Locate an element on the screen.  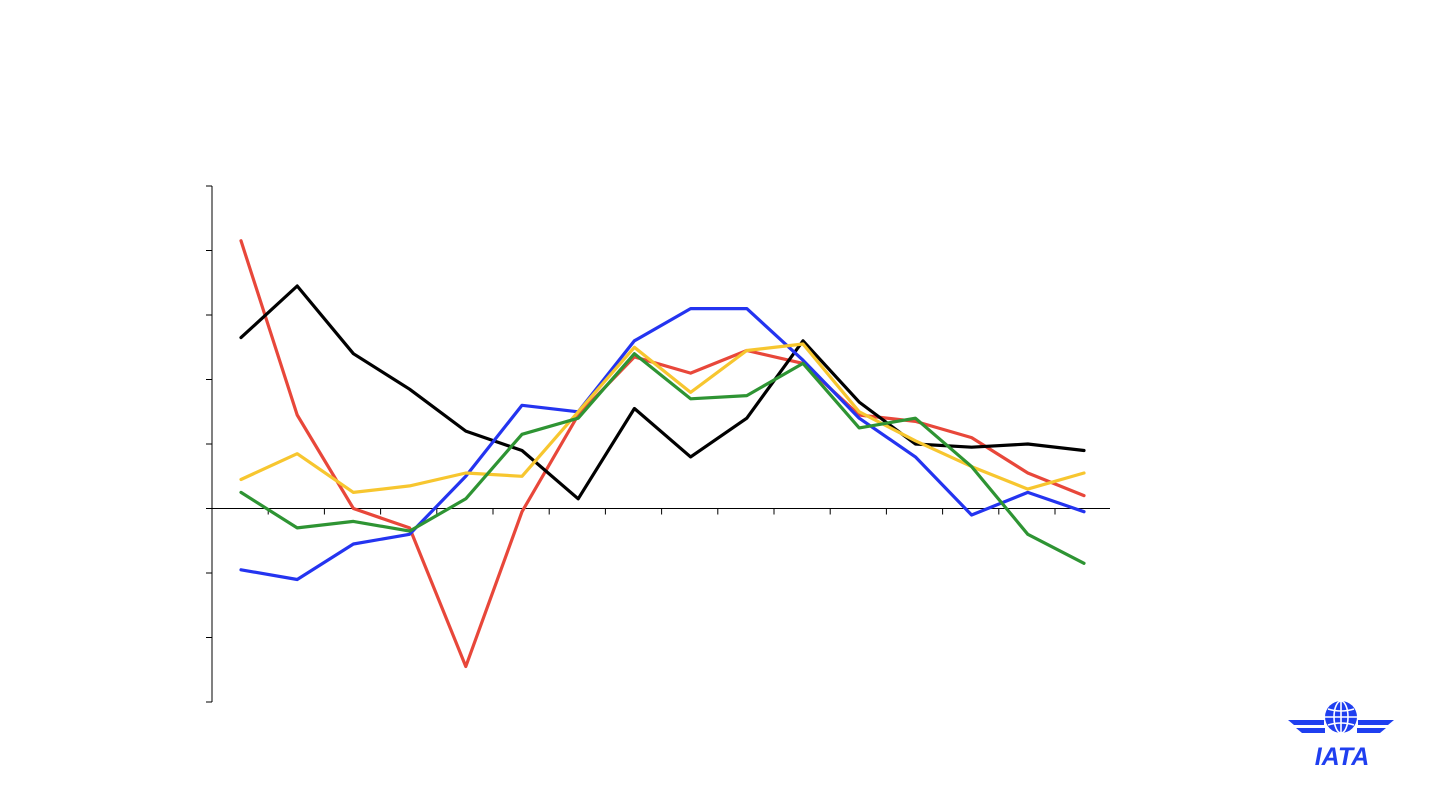
wings-icon is located at coordinates (1341, 726).